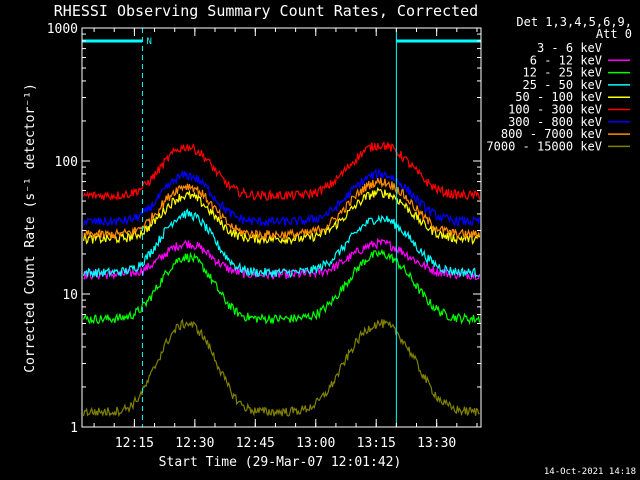 This screenshot has height=480, width=640. What do you see at coordinates (255, 443) in the screenshot?
I see `x-tick-label-2: 12:45` at bounding box center [255, 443].